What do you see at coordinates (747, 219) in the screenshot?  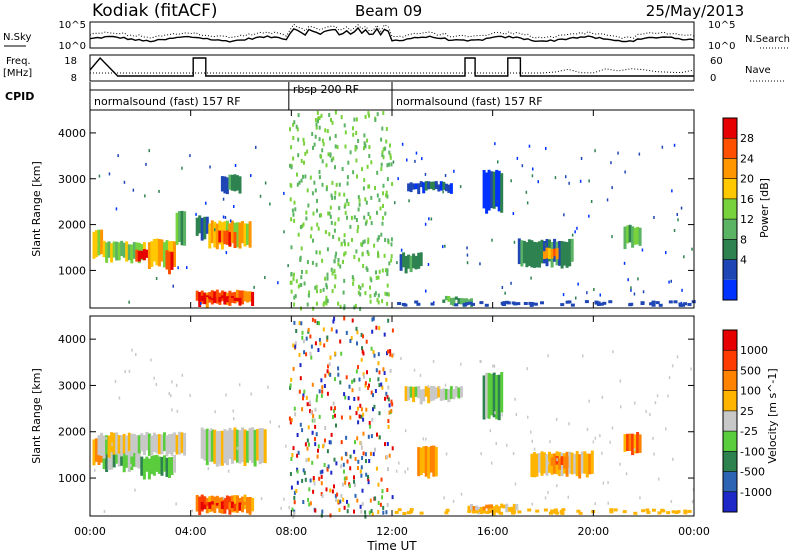 I see `colorbar-tick-label: 12` at bounding box center [747, 219].